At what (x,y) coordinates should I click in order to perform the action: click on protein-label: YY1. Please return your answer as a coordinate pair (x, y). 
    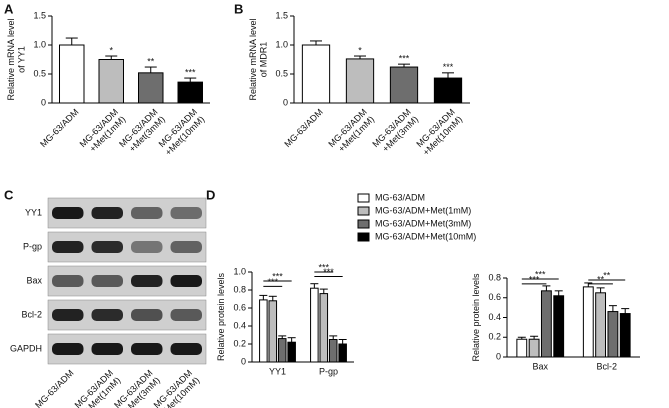
    Looking at the image, I should click on (33, 212).